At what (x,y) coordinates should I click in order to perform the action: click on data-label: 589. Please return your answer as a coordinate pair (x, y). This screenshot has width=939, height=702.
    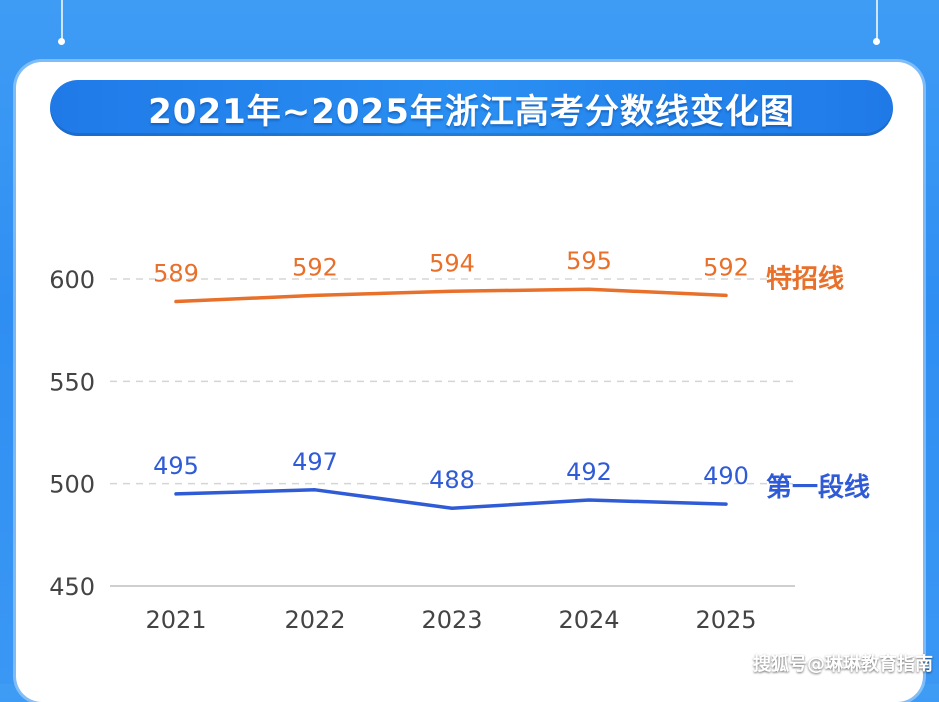
    Looking at the image, I should click on (176, 274).